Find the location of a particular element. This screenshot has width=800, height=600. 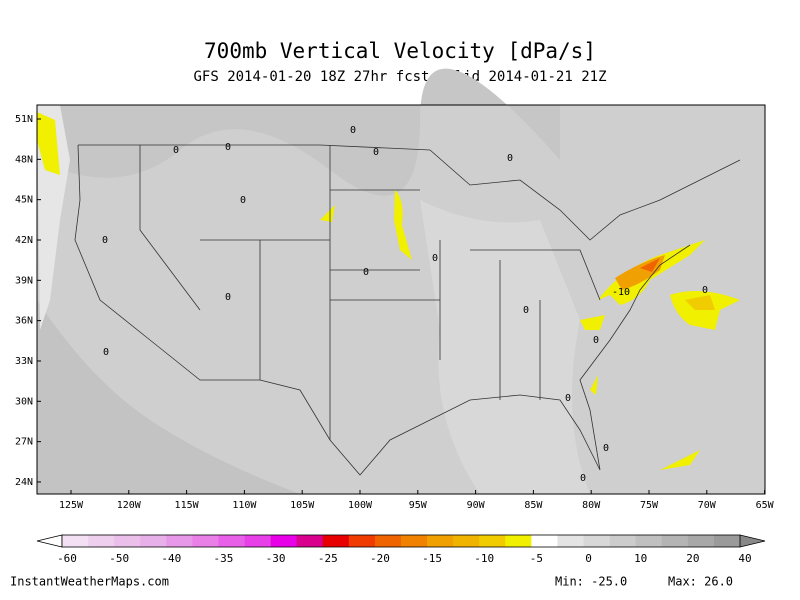

lat-label: 39N is located at coordinates (24, 280).